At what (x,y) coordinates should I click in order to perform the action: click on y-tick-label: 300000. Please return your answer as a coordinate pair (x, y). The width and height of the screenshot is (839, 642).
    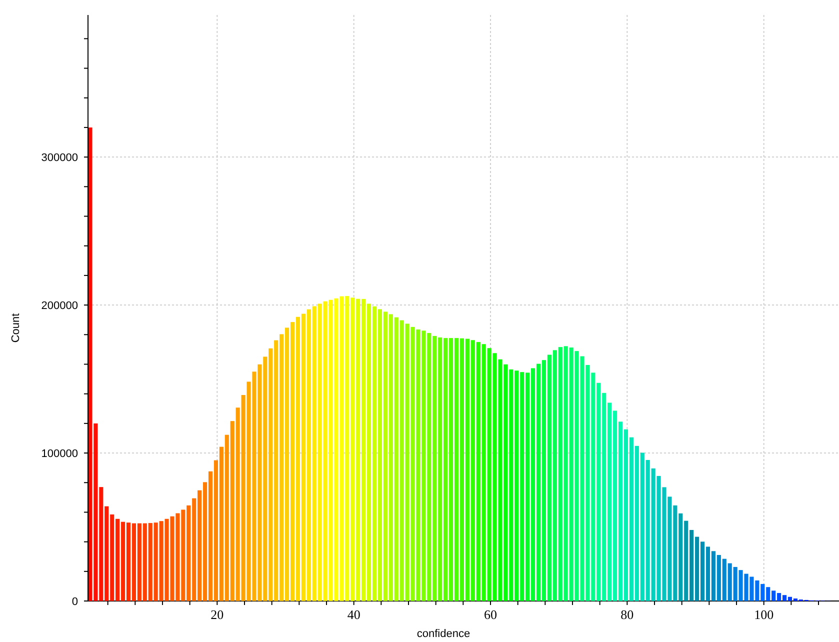
    Looking at the image, I should click on (59, 158).